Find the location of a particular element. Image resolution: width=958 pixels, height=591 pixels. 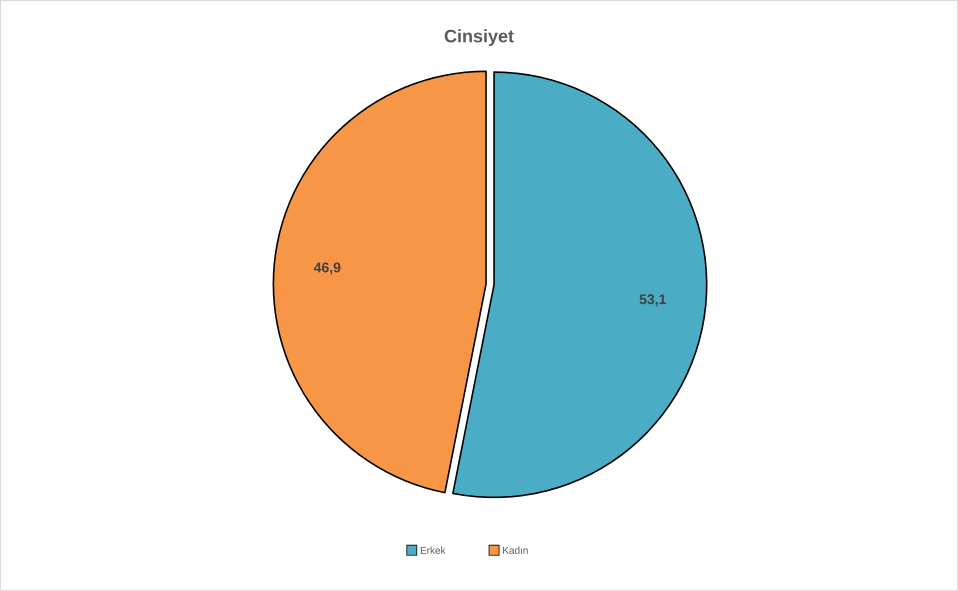

data-label: 53,1 is located at coordinates (653, 300).